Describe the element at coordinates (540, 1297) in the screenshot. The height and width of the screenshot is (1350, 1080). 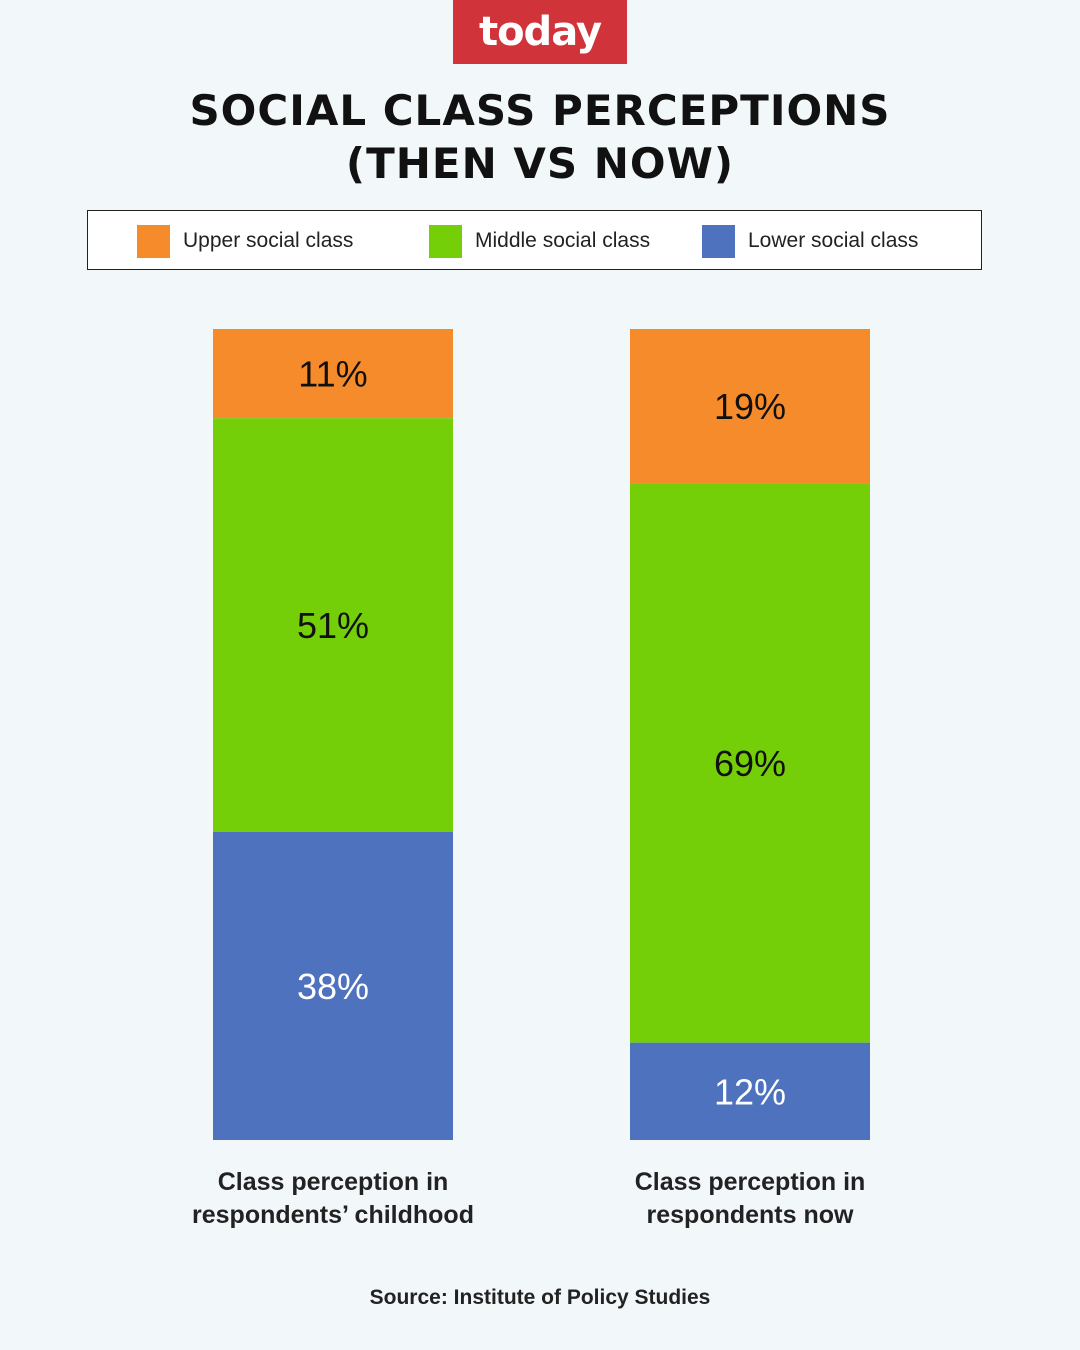
I see `source-note: Source: Institute of Policy Studies` at that location.